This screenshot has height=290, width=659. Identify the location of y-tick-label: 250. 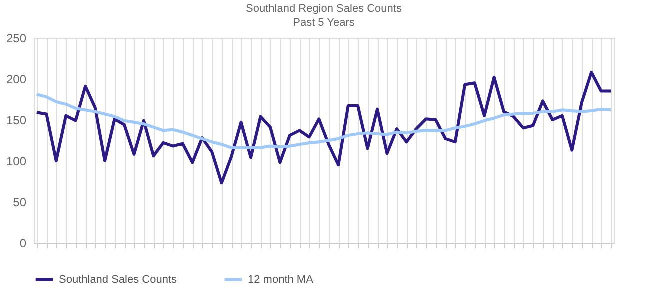
(16, 39).